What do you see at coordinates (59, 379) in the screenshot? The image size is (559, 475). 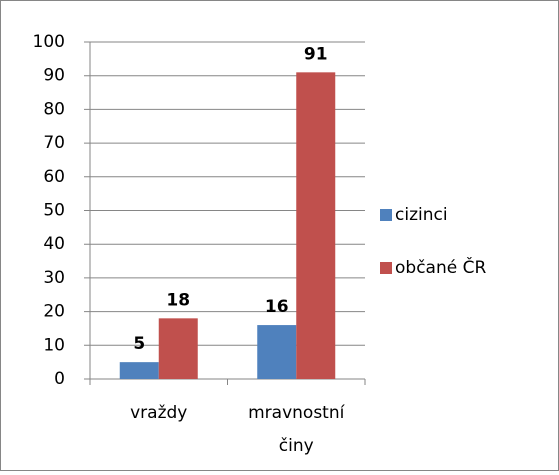 I see `y-tick-label: 0` at bounding box center [59, 379].